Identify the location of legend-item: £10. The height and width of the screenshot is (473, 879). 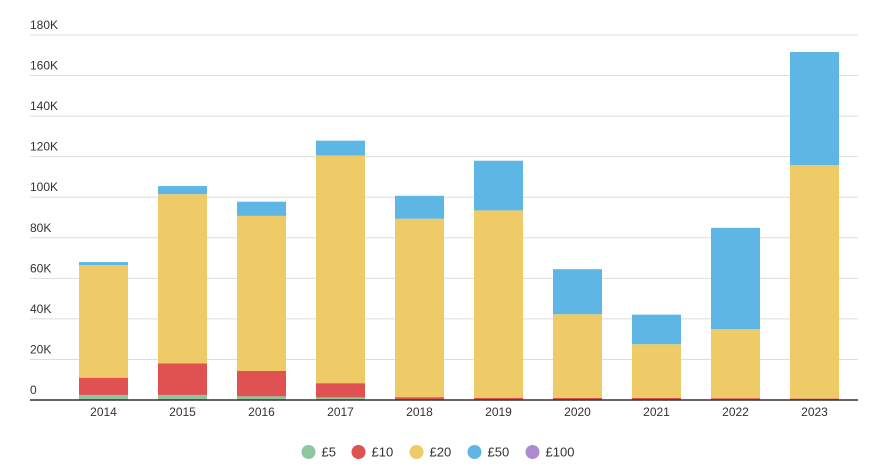
(372, 452).